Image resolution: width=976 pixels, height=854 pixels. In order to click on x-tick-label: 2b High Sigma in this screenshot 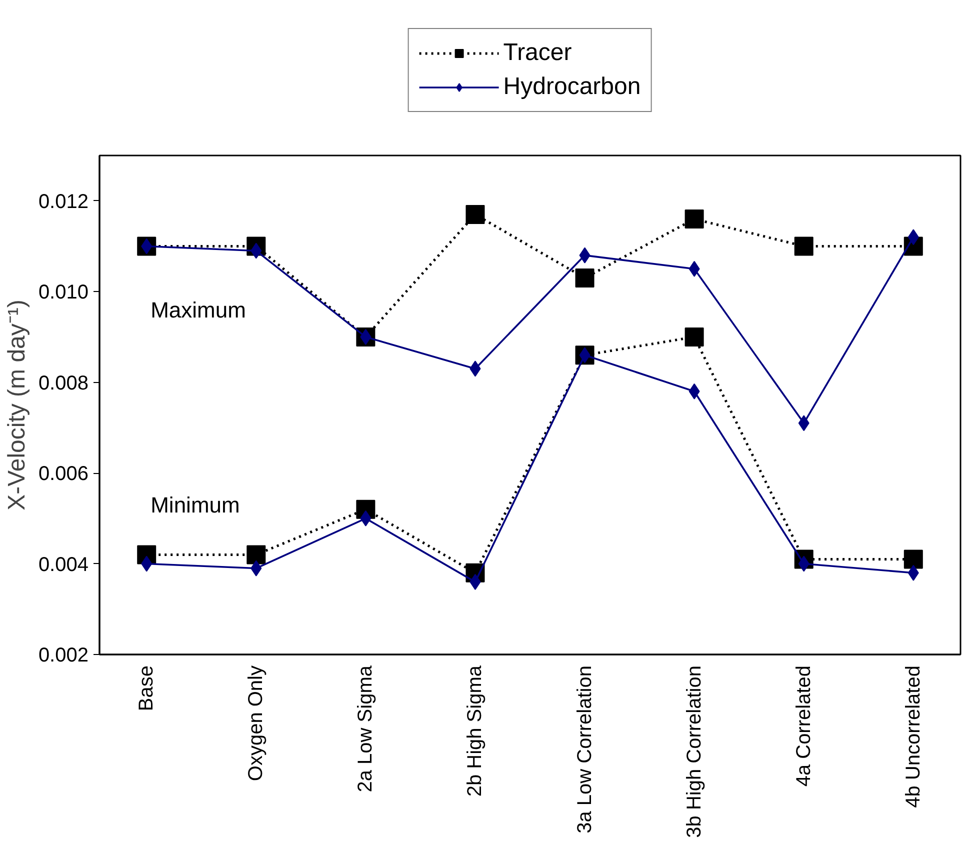, I will do `click(475, 730)`.